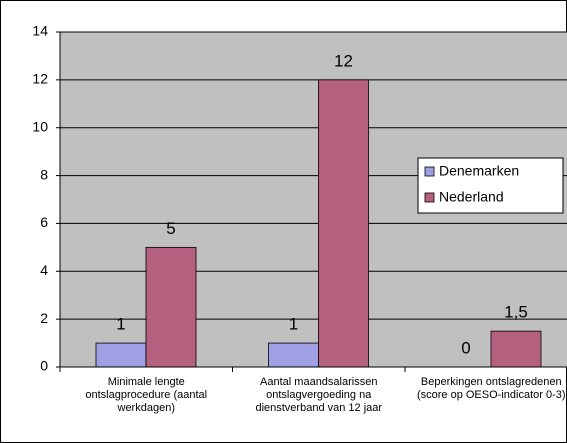  I want to click on value-label: 1,5, so click(516, 312).